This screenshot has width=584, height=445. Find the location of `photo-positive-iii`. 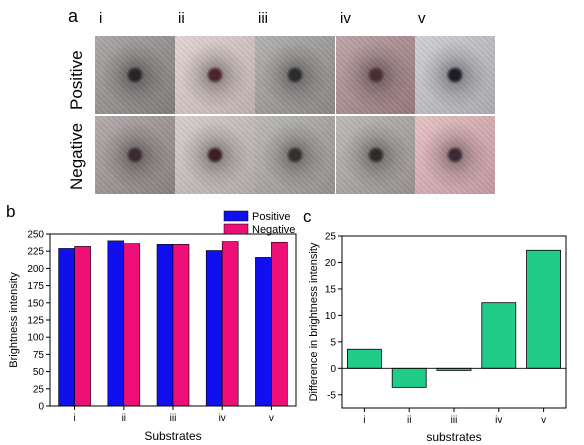

photo-positive-iii is located at coordinates (295, 75).